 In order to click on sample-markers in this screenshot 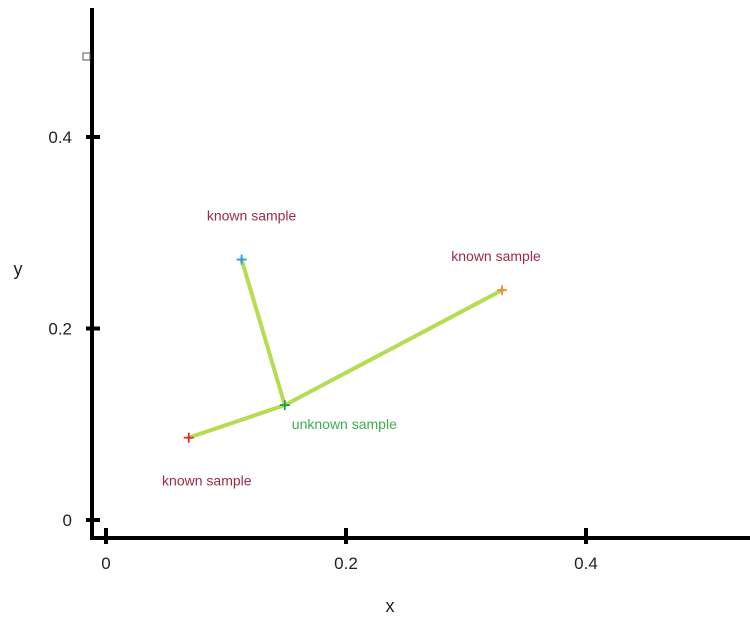, I will do `click(345, 348)`.